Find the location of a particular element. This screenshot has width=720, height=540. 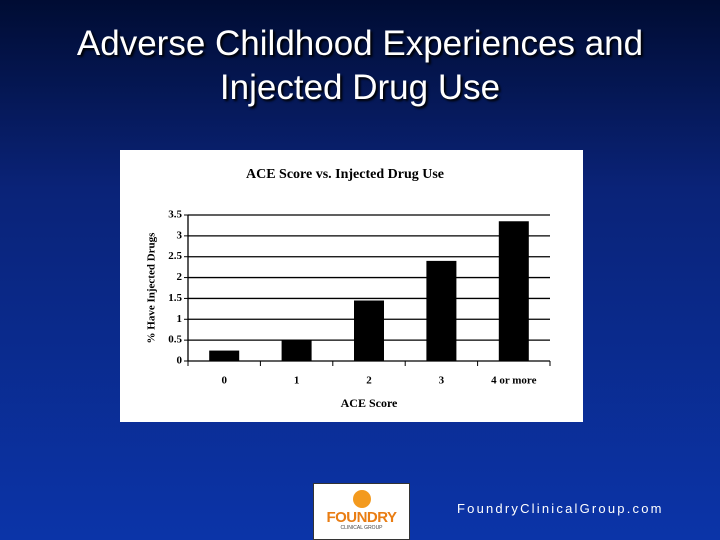

y-tick-label: 3 is located at coordinates (180, 235).